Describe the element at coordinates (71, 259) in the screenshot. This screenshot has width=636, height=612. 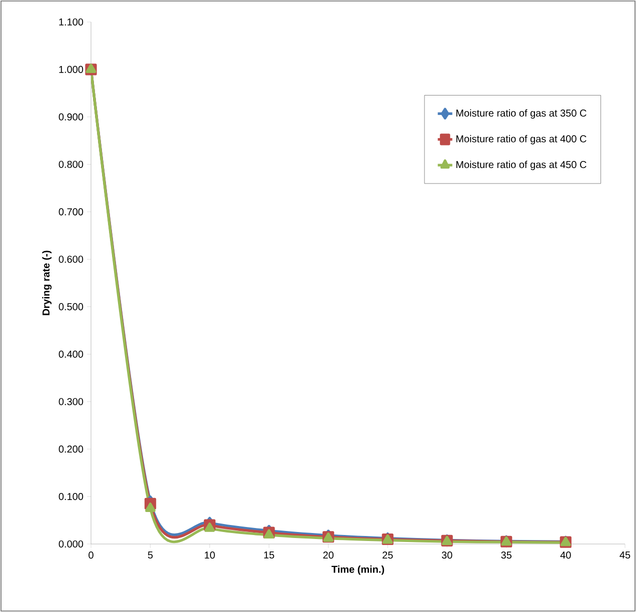
I see `y-tick-label: 0.600` at that location.